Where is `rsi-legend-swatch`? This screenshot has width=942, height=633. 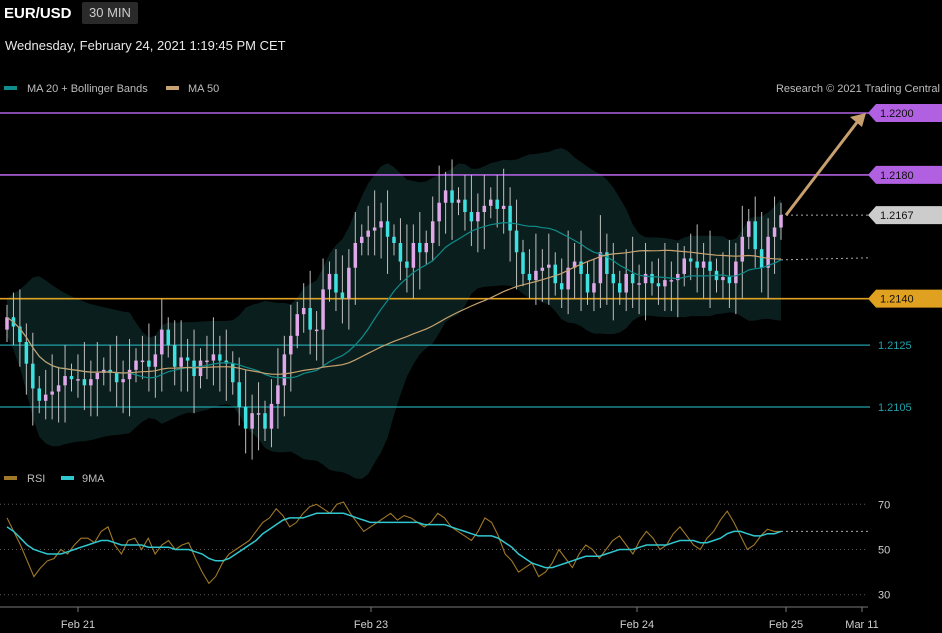
rsi-legend-swatch is located at coordinates (10, 478).